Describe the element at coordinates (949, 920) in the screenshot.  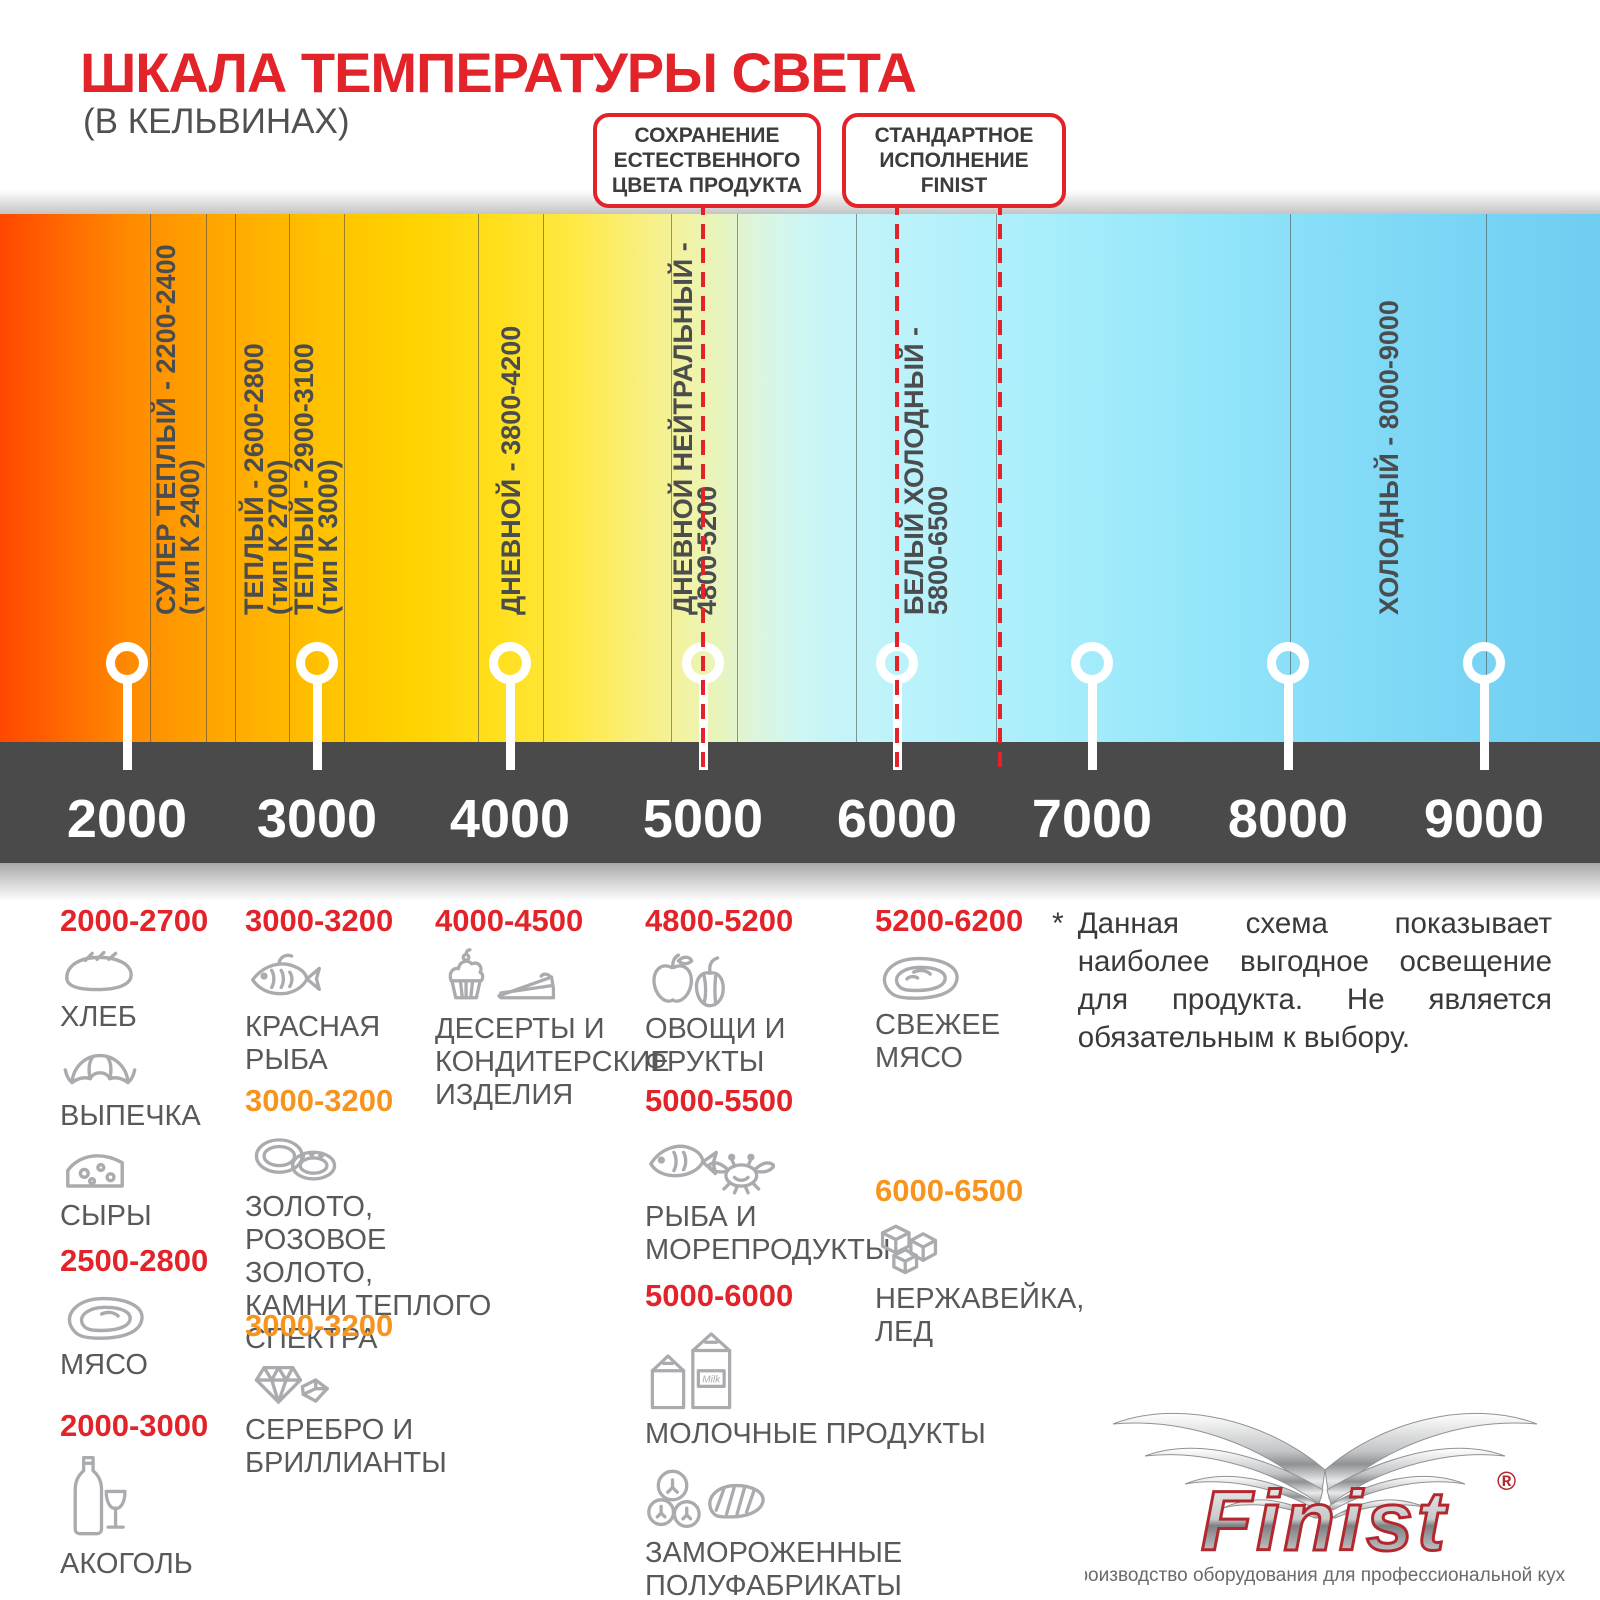
I see `category-range: 5200-6200` at that location.